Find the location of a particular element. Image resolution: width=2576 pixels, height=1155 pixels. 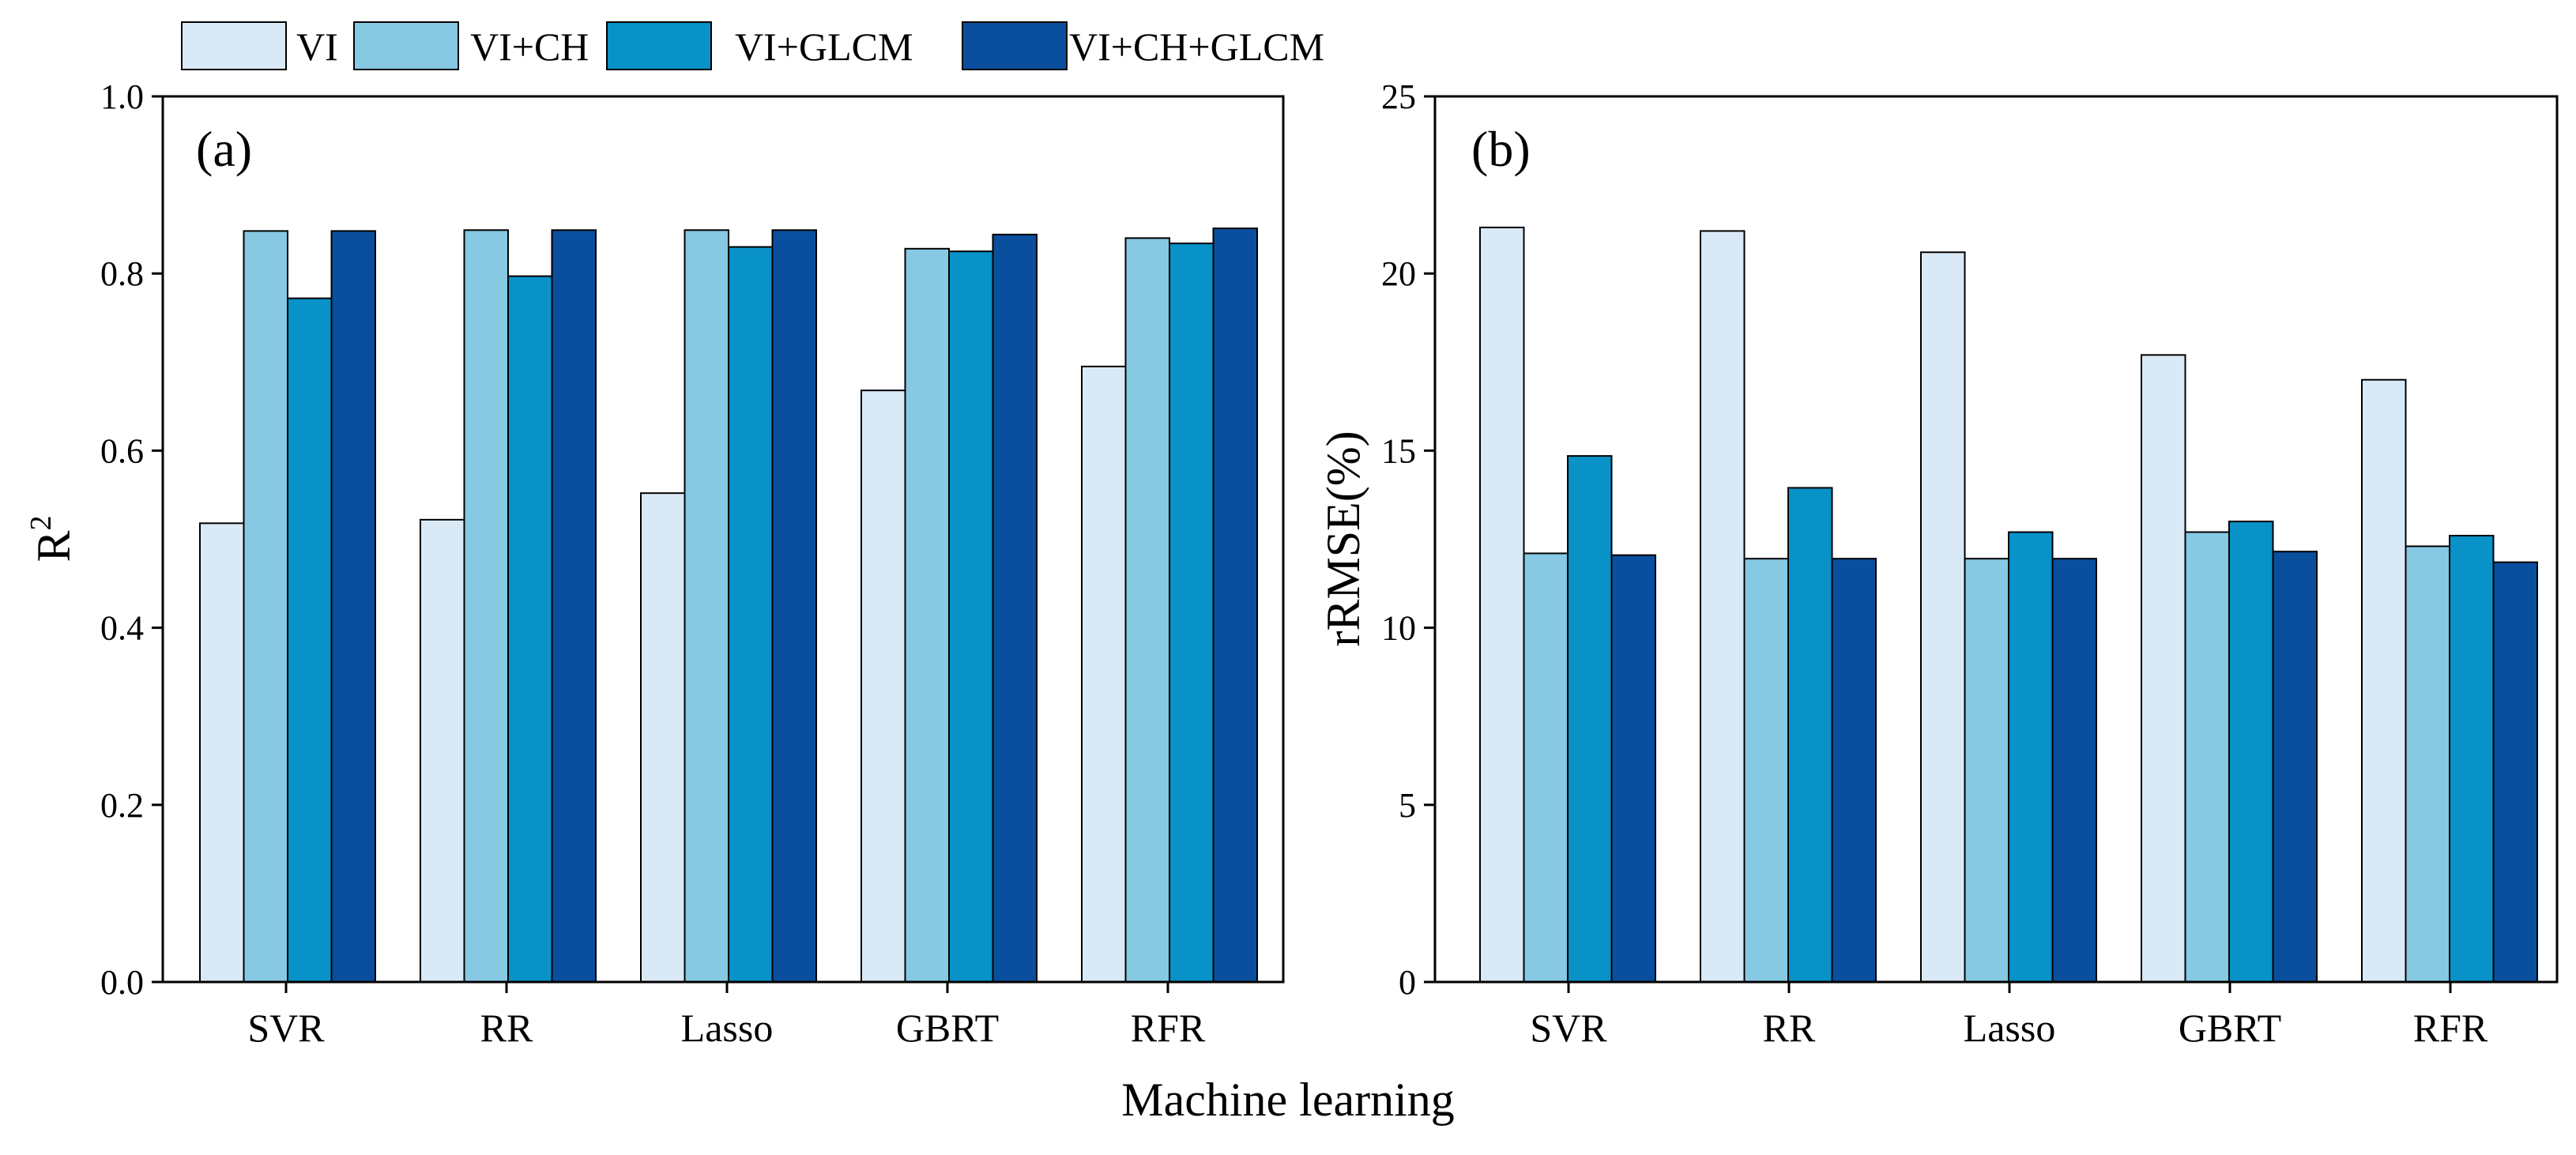

y-tick-label: 5 is located at coordinates (1407, 805).